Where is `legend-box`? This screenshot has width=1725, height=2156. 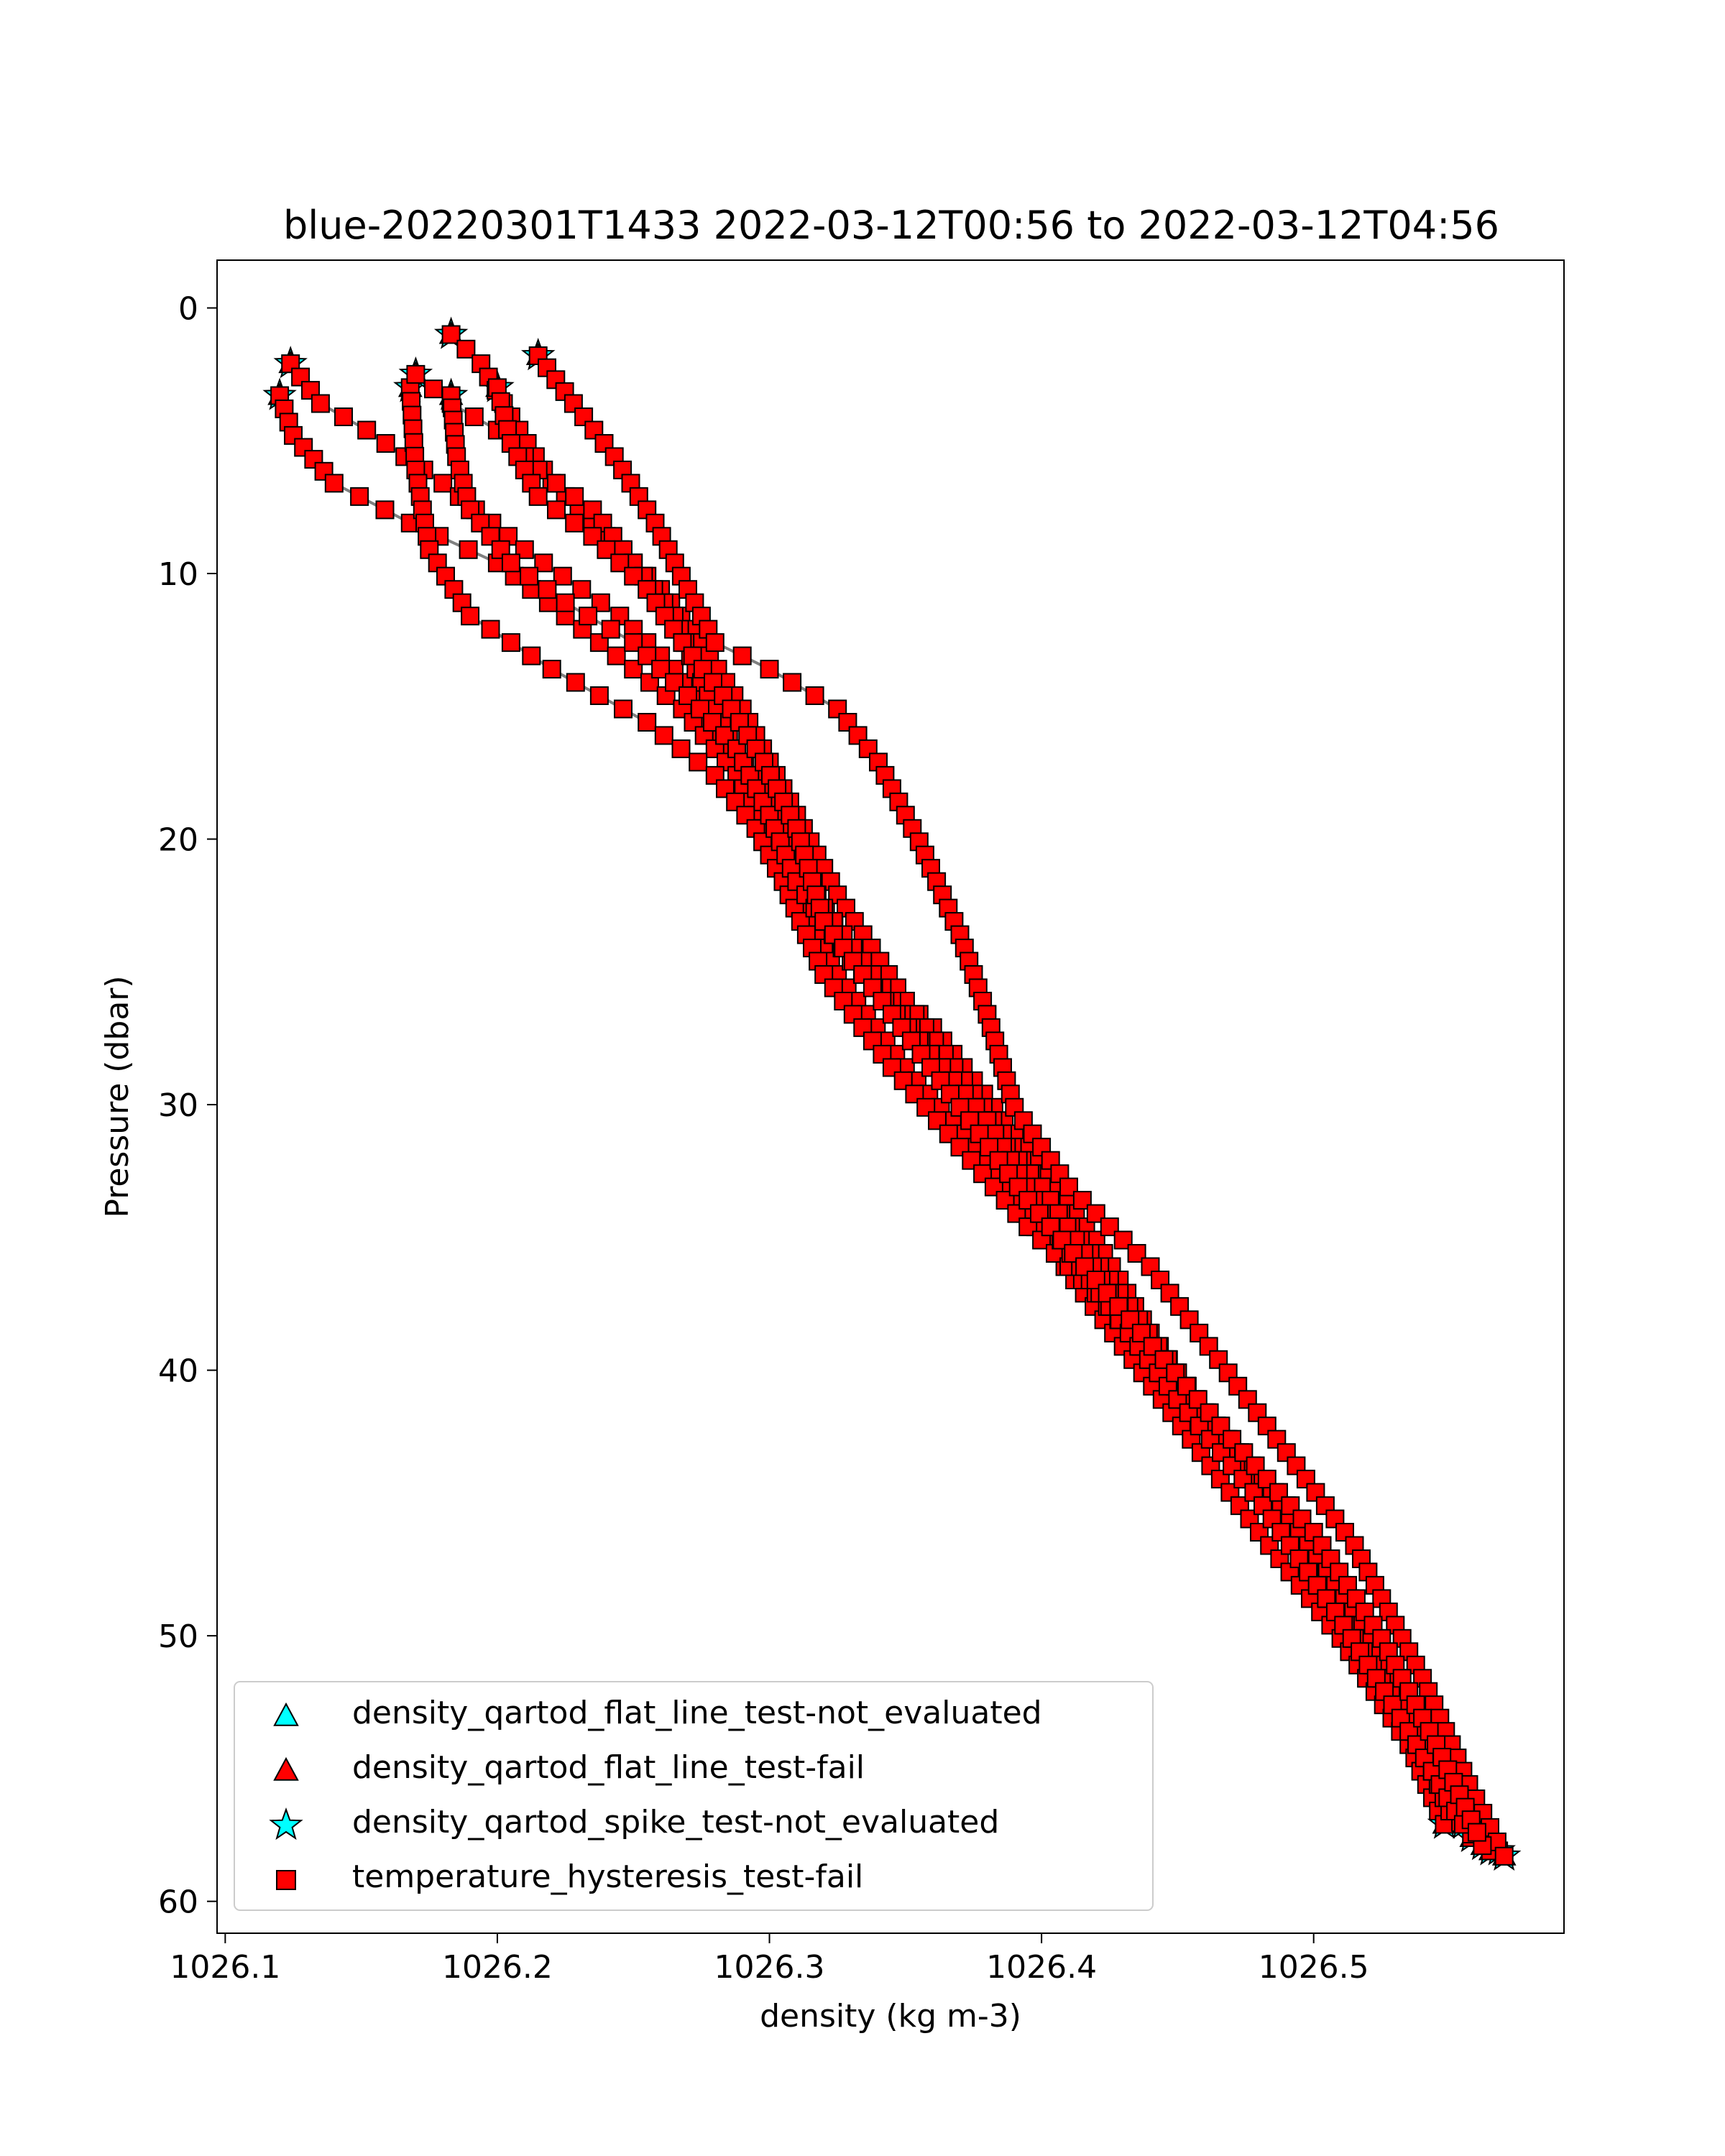 legend-box is located at coordinates (694, 1796).